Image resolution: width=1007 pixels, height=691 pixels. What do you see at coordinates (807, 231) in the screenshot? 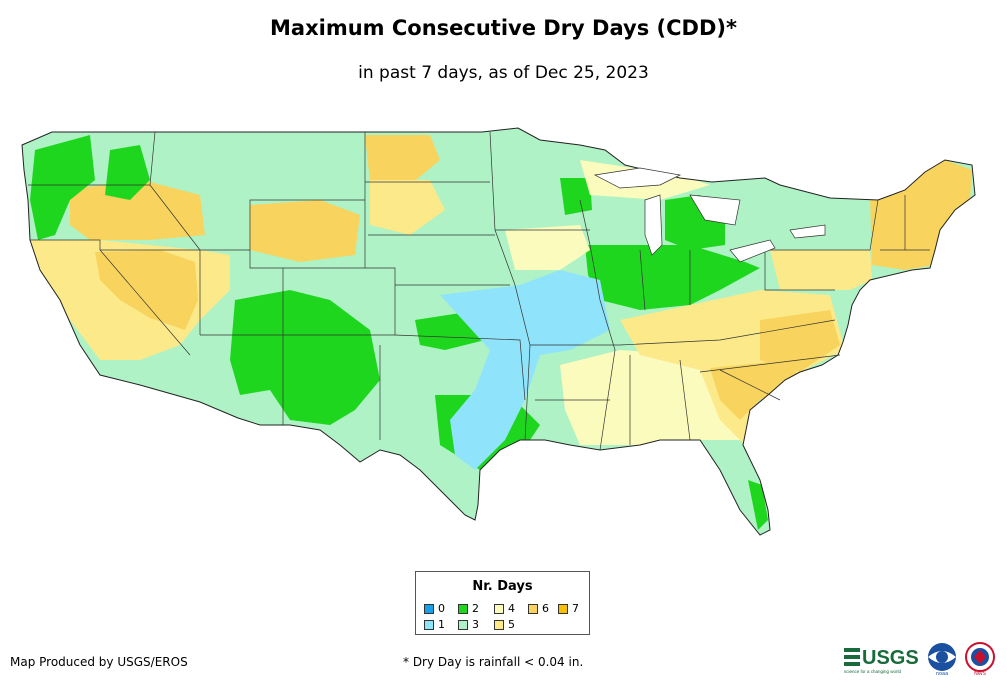
I see `lake-ontario` at bounding box center [807, 231].